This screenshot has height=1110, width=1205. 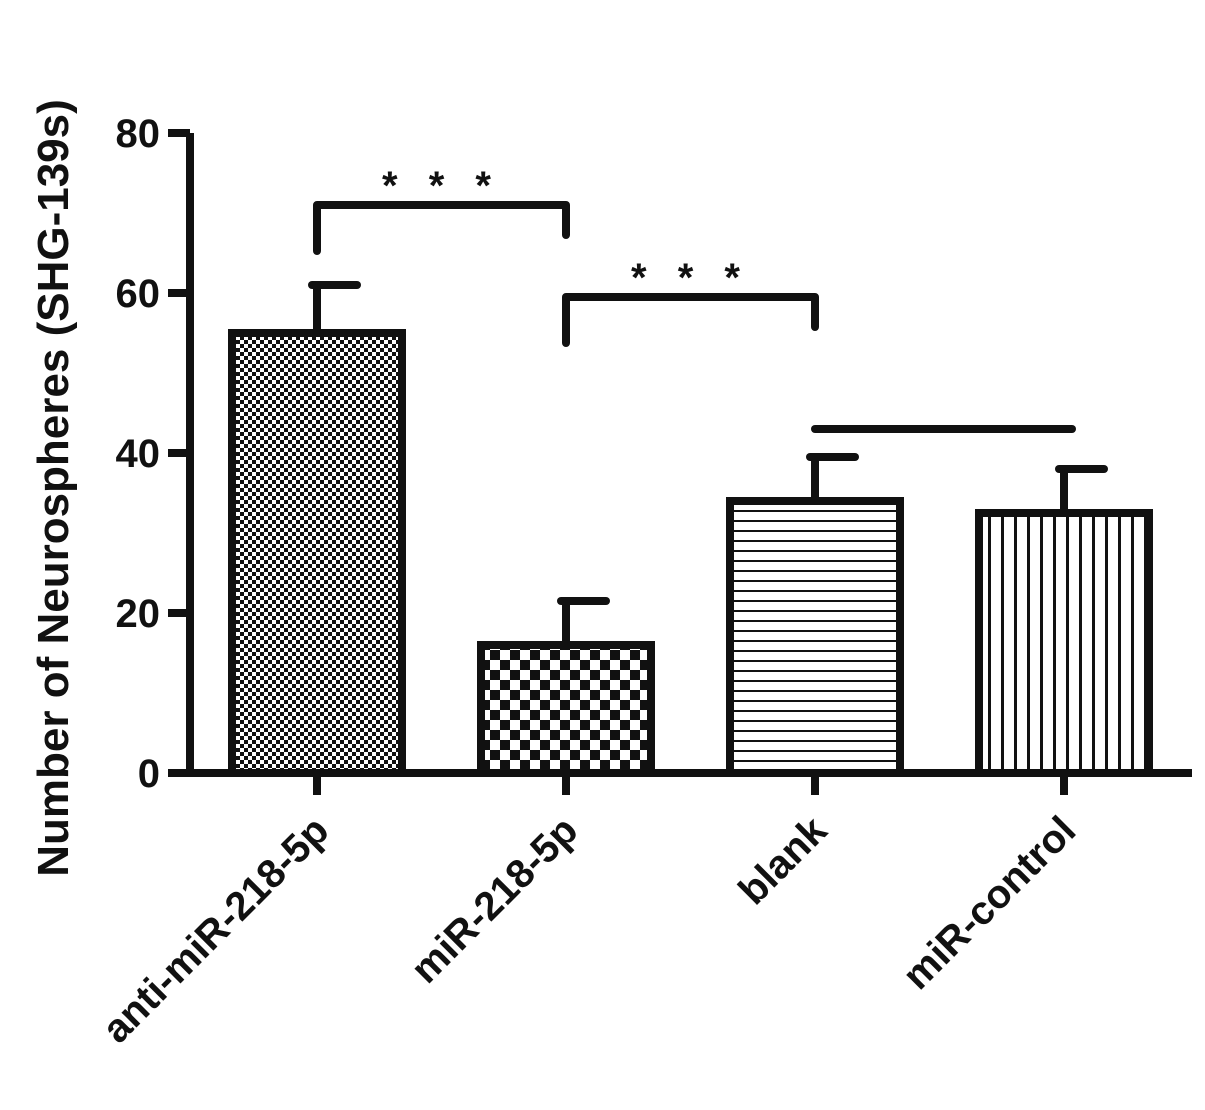 I want to click on significance-bracket-miR-218-5p-vs-blank, so click(x=690, y=320).